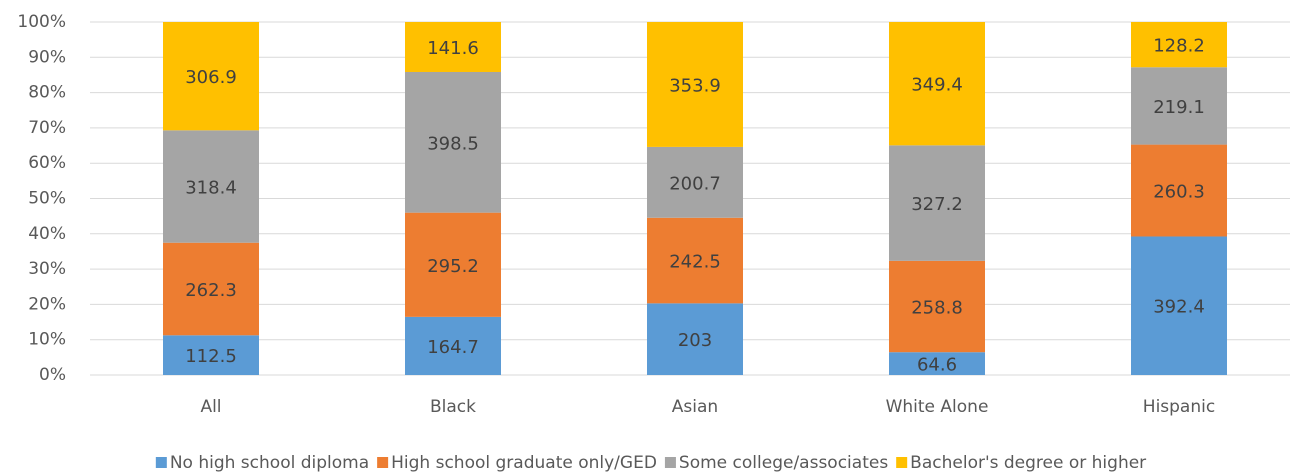 This screenshot has height=475, width=1302. Describe the element at coordinates (41, 22) in the screenshot. I see `y-tick-label: 100%` at that location.